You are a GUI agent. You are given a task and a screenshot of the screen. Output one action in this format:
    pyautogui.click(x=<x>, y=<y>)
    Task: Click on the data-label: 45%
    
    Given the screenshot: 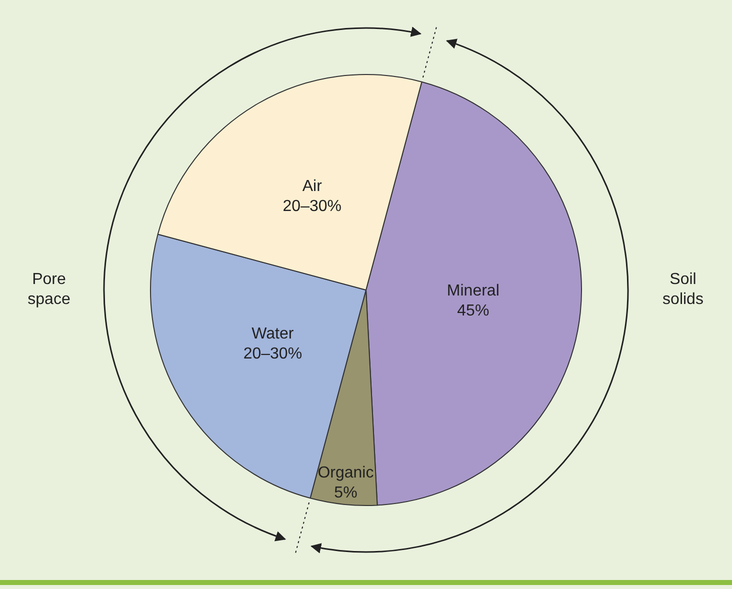 What is the action you would take?
    pyautogui.click(x=473, y=311)
    